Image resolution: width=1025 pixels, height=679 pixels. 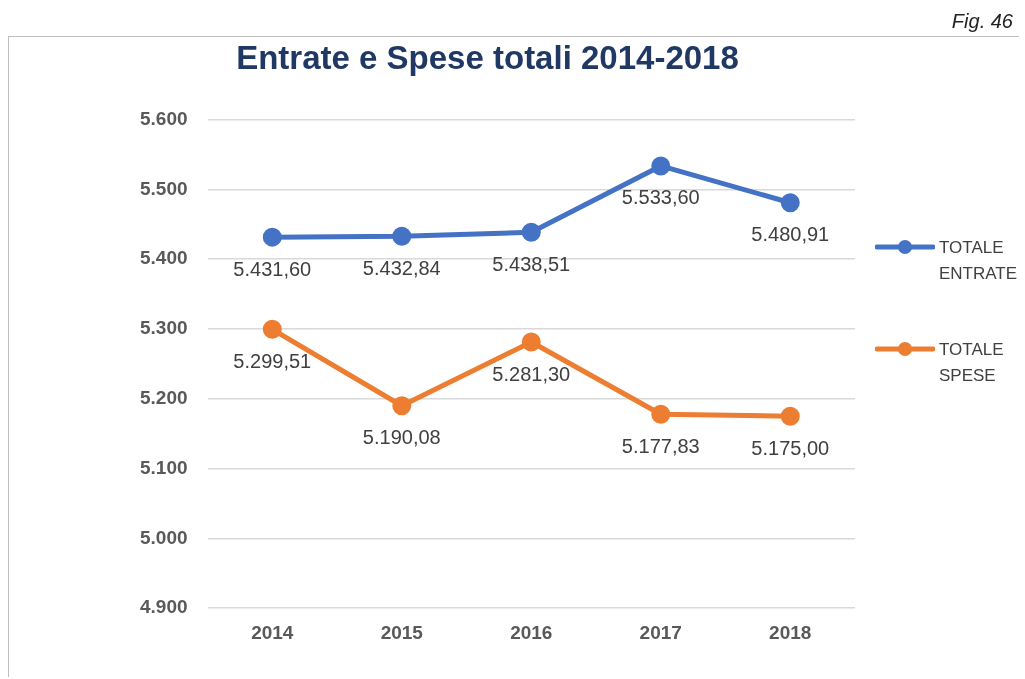 I want to click on data-label: 5.177,83, so click(x=660, y=445).